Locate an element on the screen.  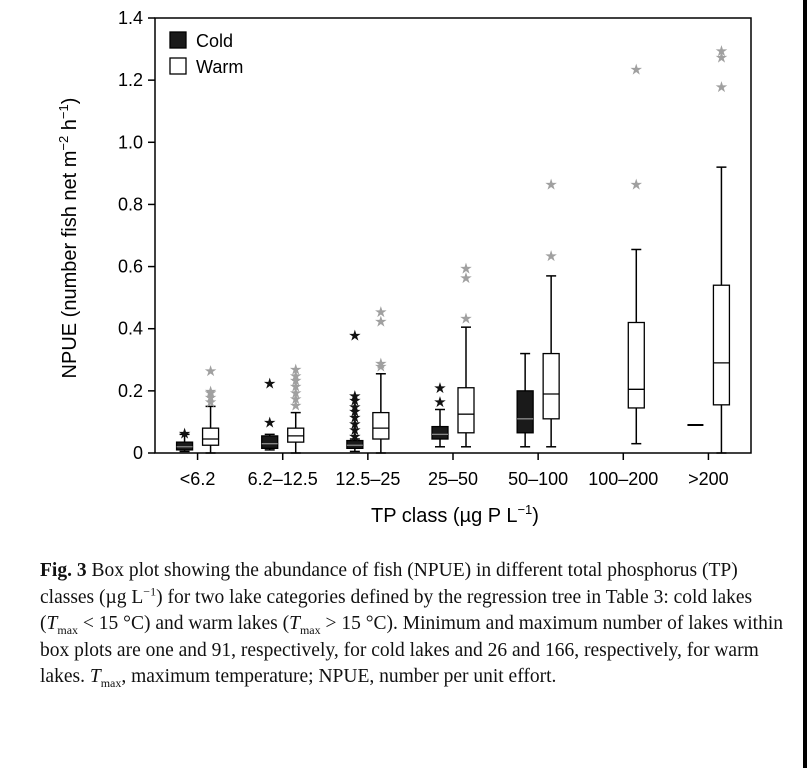
y-axis-title-exp1: −2 is located at coordinates (63, 143).